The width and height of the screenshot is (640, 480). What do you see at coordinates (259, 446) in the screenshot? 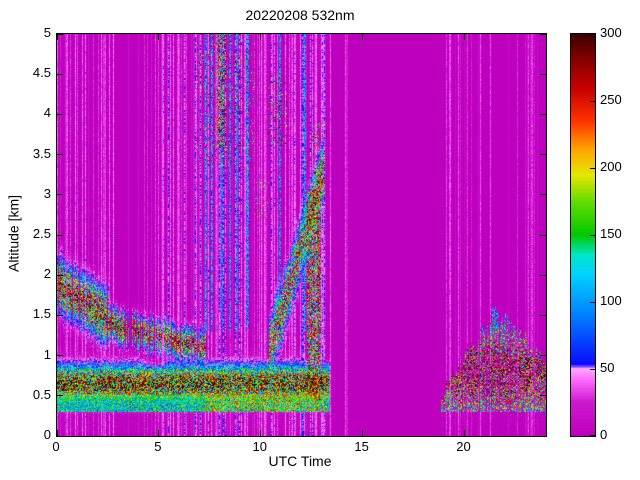
I see `x-tick-label: 10` at bounding box center [259, 446].